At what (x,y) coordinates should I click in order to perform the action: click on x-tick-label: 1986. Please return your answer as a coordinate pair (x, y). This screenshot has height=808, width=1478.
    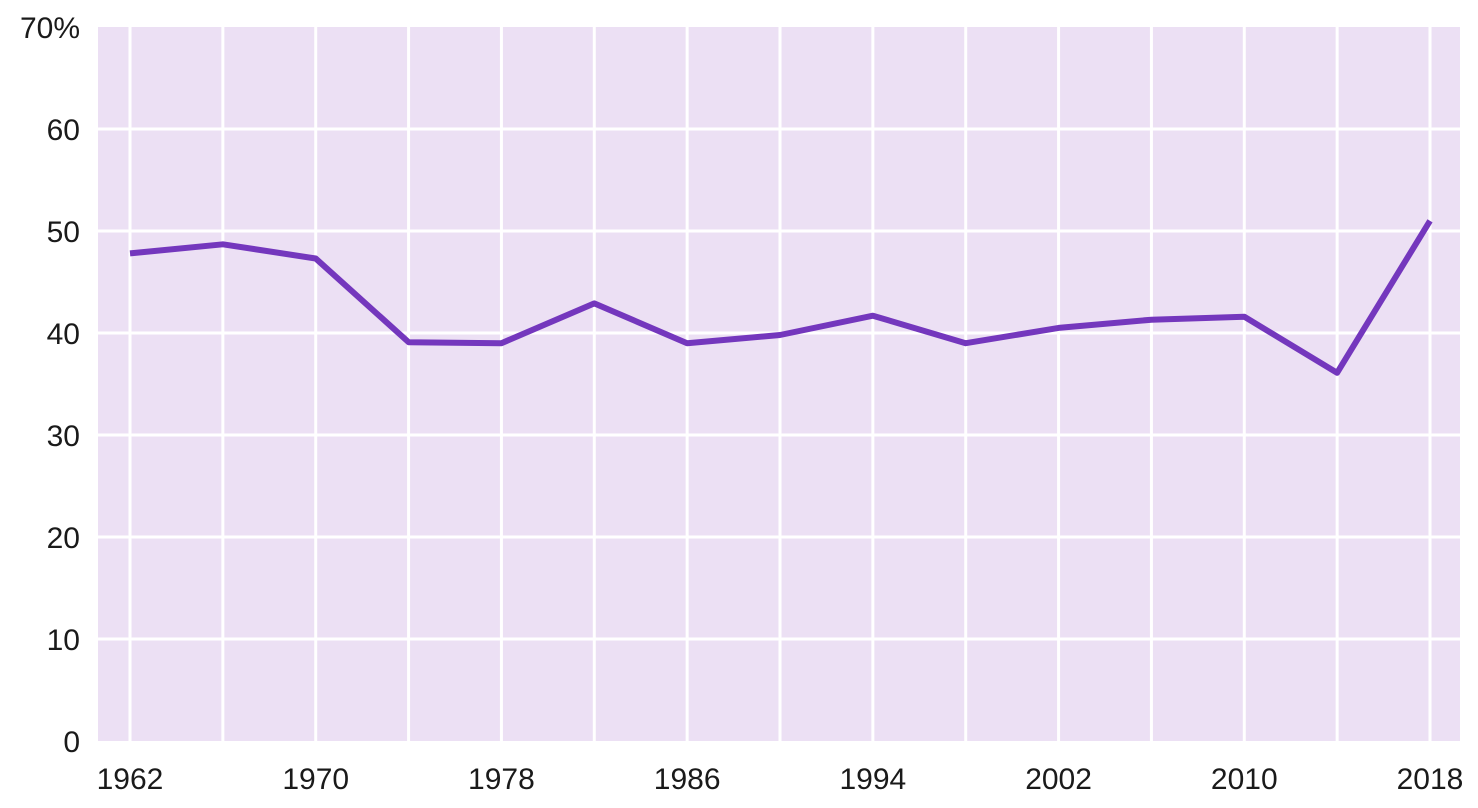
    Looking at the image, I should click on (687, 779).